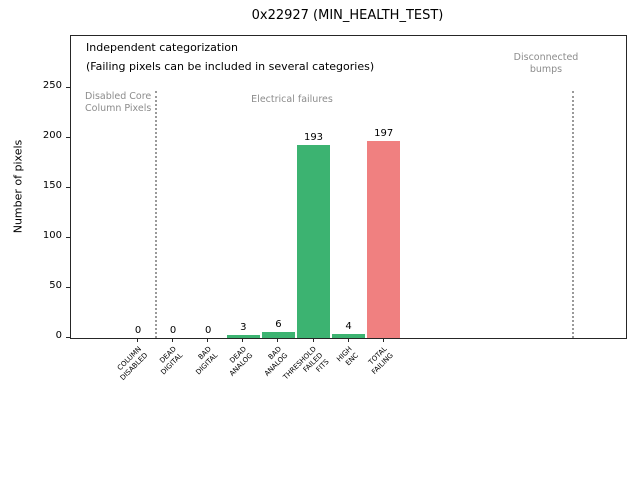 Image resolution: width=640 pixels, height=480 pixels. Describe the element at coordinates (58, 335) in the screenshot. I see `y-tick-label: 0` at that location.